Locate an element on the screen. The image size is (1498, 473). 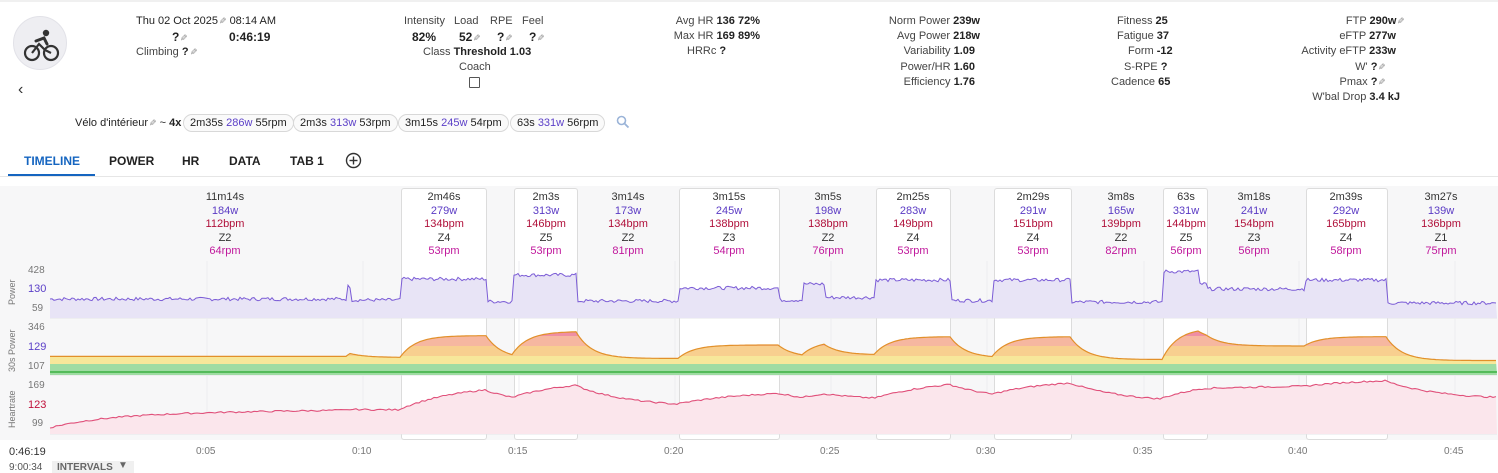
wprime-row: W' ?✎ is located at coordinates (1338, 67).